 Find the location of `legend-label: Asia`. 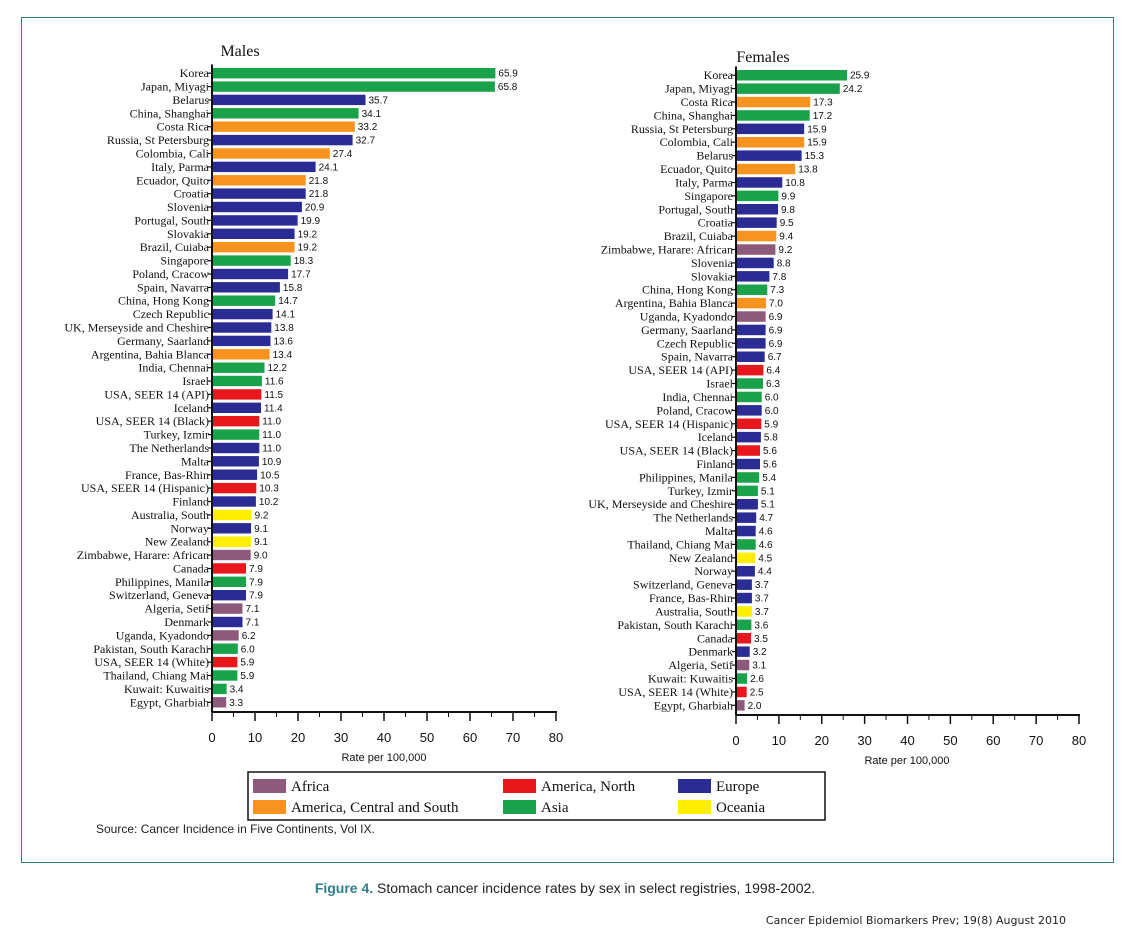

legend-label: Asia is located at coordinates (555, 808).